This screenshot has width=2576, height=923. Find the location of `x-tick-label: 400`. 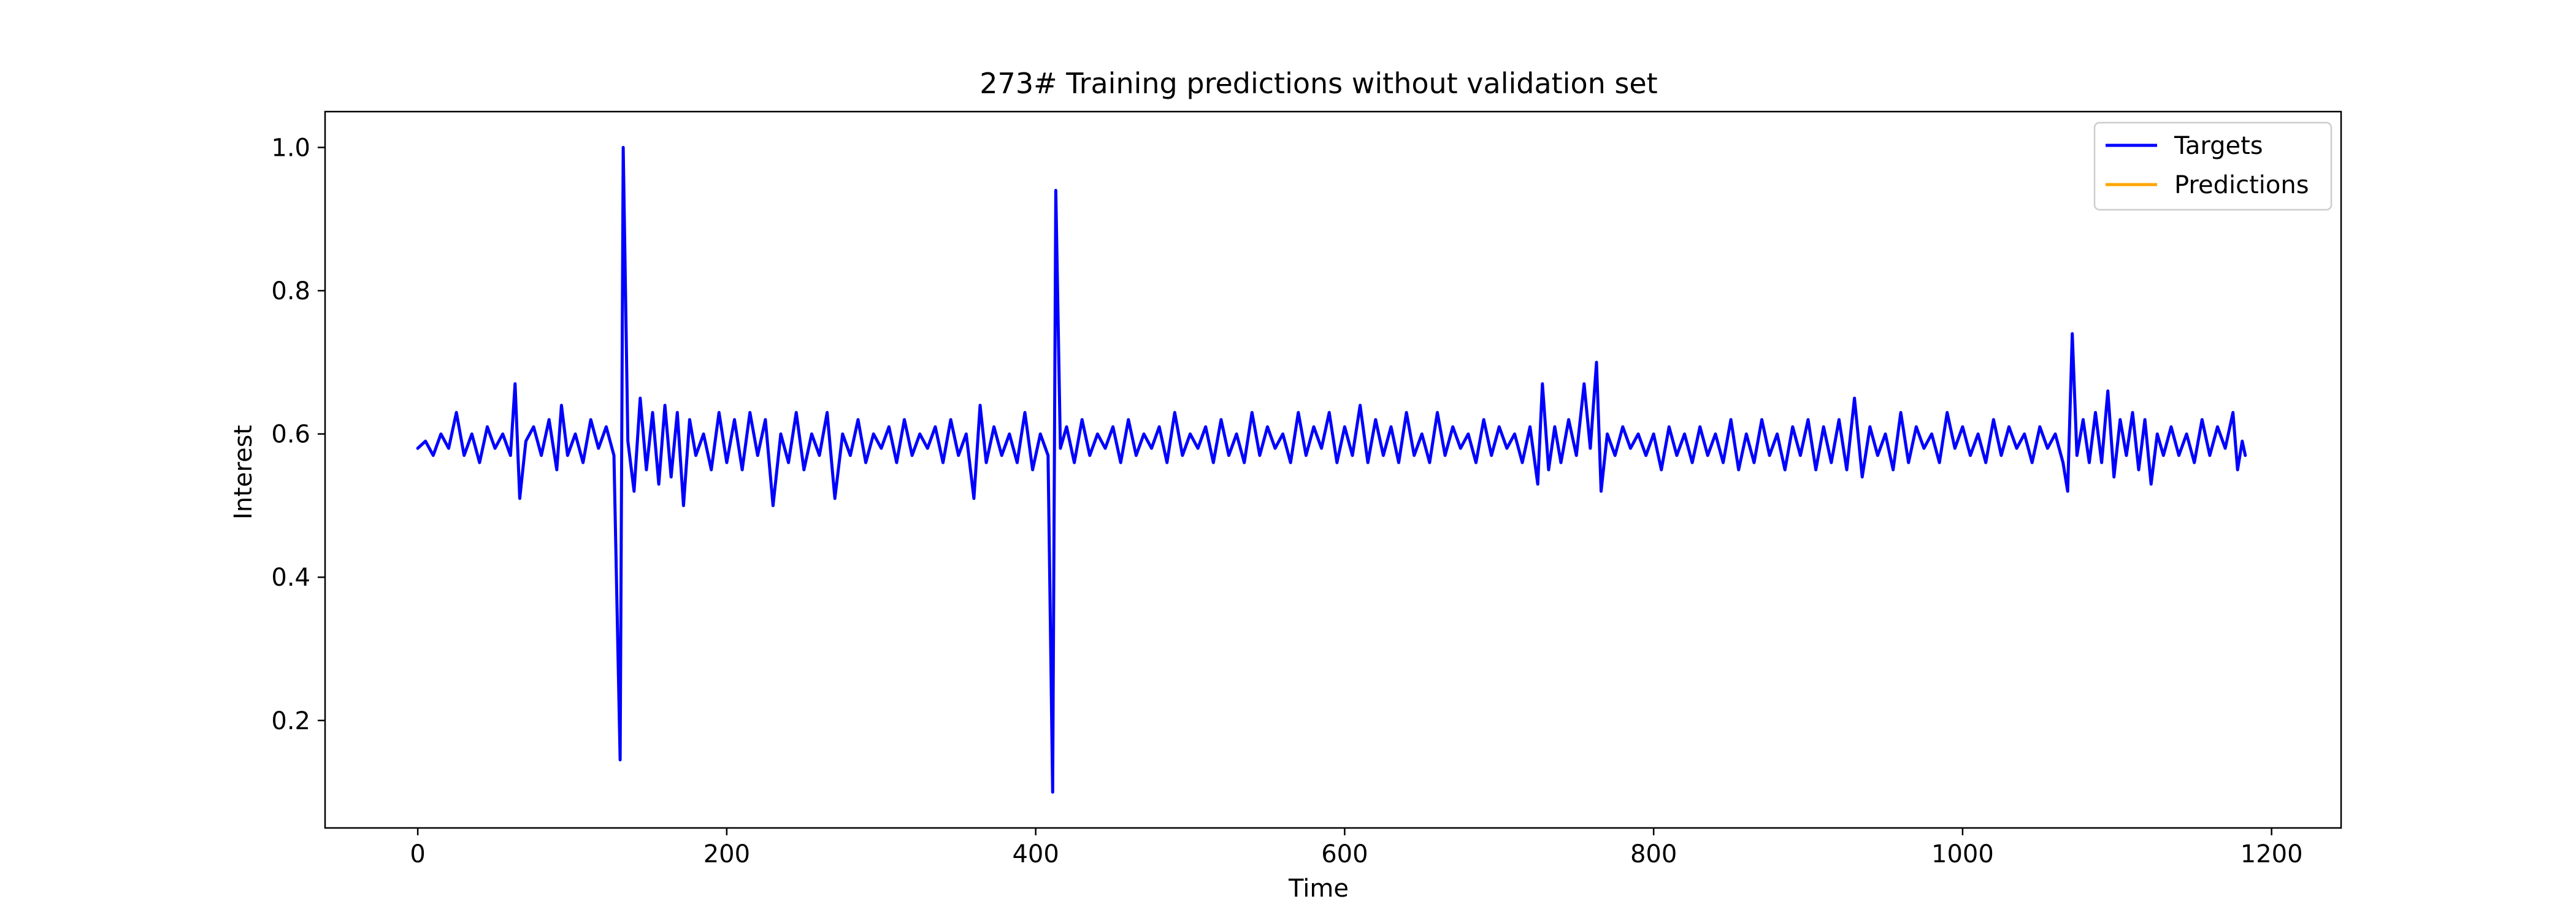

x-tick-label: 400 is located at coordinates (1035, 854).